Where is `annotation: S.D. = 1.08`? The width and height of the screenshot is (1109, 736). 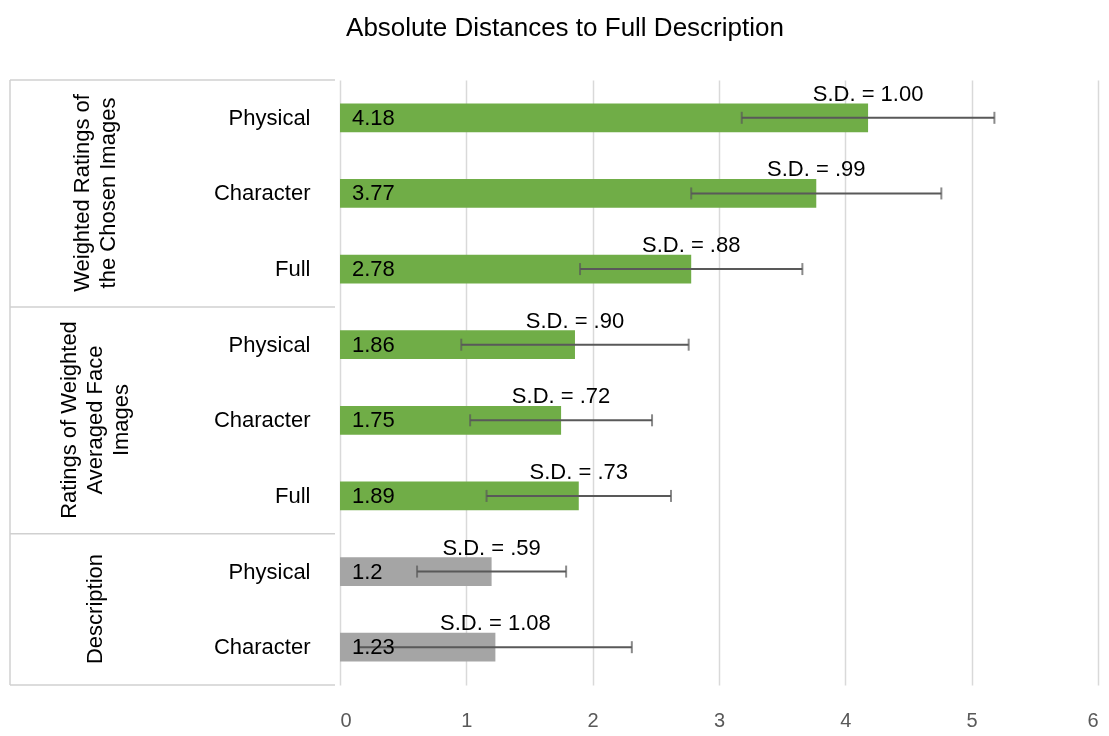
annotation: S.D. = 1.08 is located at coordinates (495, 623).